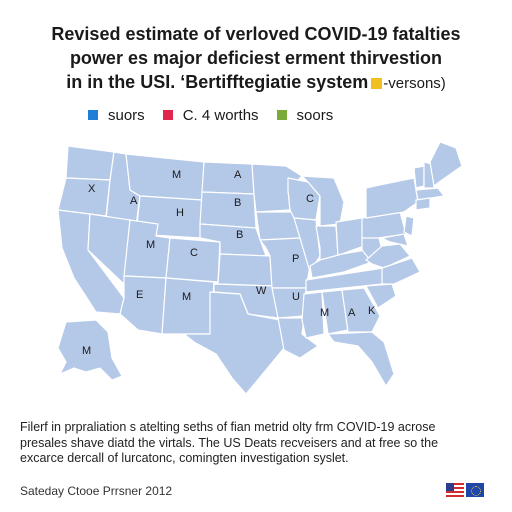 The image size is (512, 512). I want to click on legend-label: soors, so click(315, 115).